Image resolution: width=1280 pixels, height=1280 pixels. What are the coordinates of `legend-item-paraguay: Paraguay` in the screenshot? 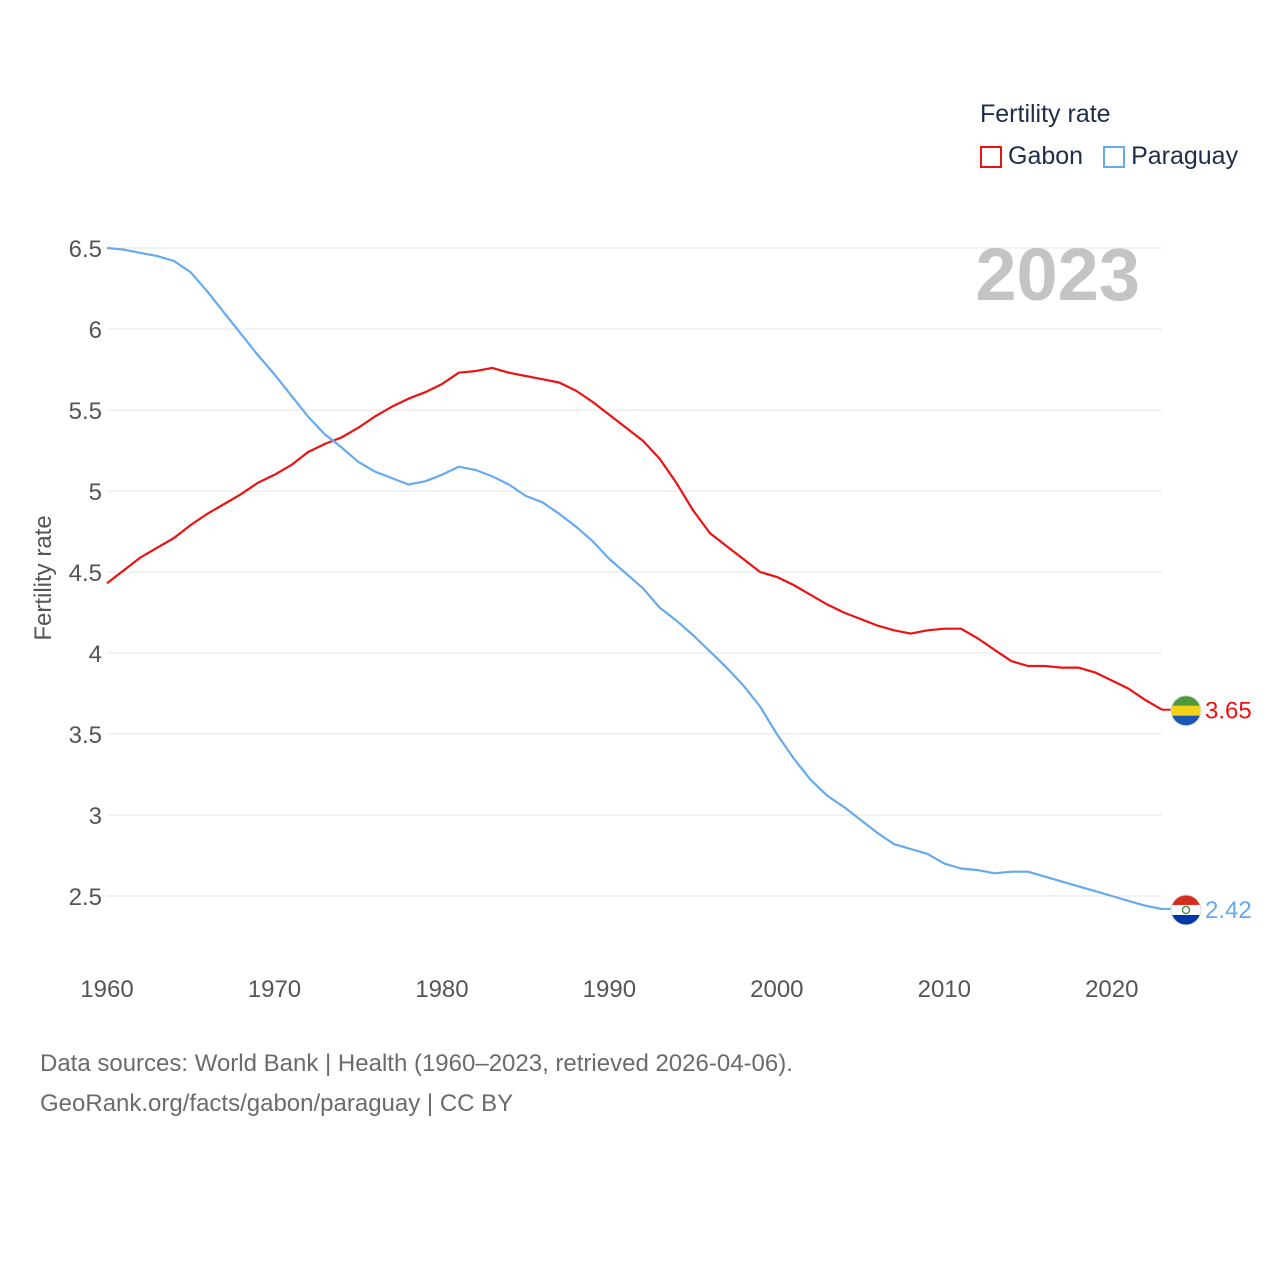 It's located at (1170, 156).